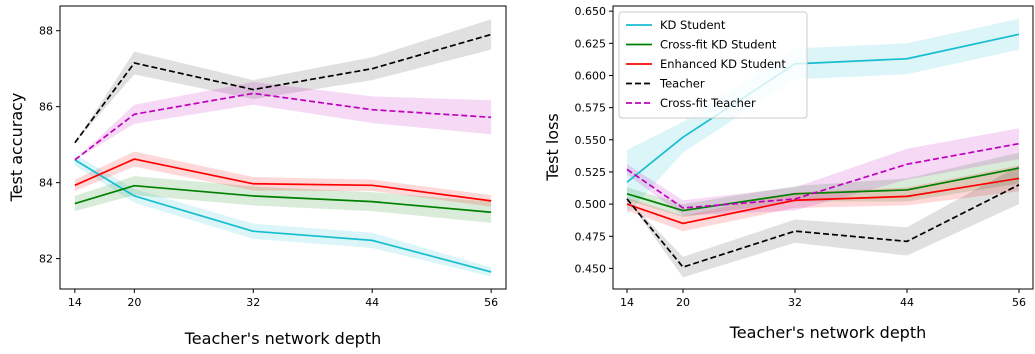  What do you see at coordinates (46, 107) in the screenshot?
I see `y-tick-label: 86` at bounding box center [46, 107].